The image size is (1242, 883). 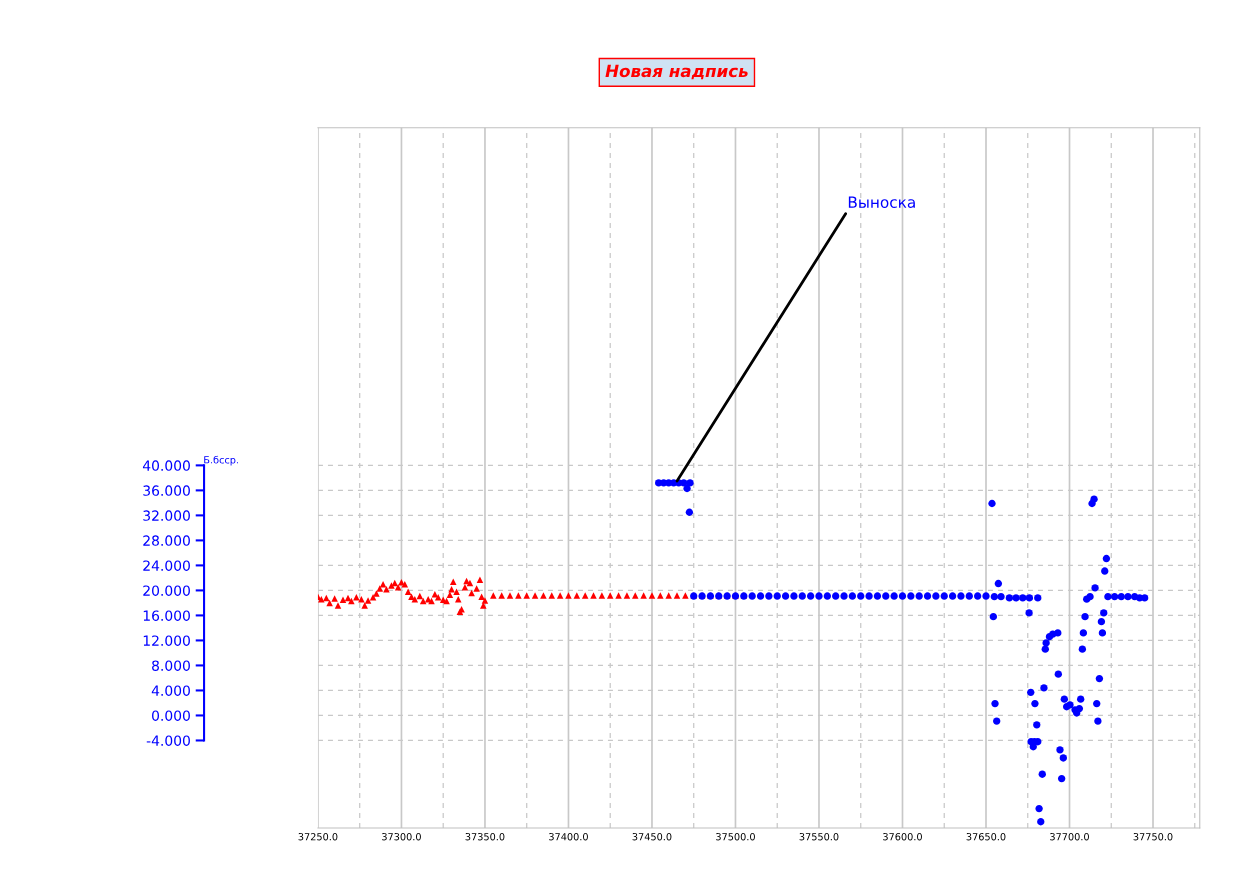 I want to click on y-tick-label: 20.000, so click(x=166, y=590).